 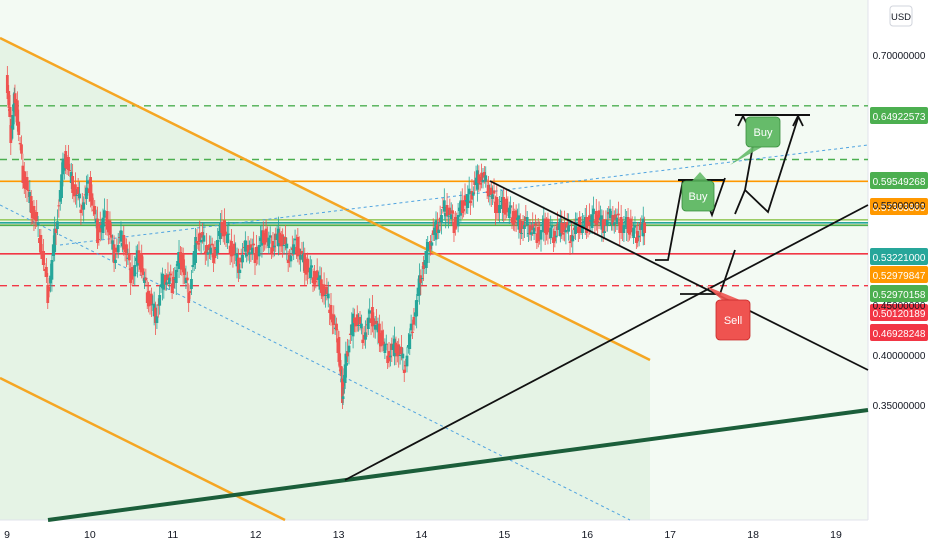 What do you see at coordinates (763, 132) in the screenshot?
I see `trade-note-box` at bounding box center [763, 132].